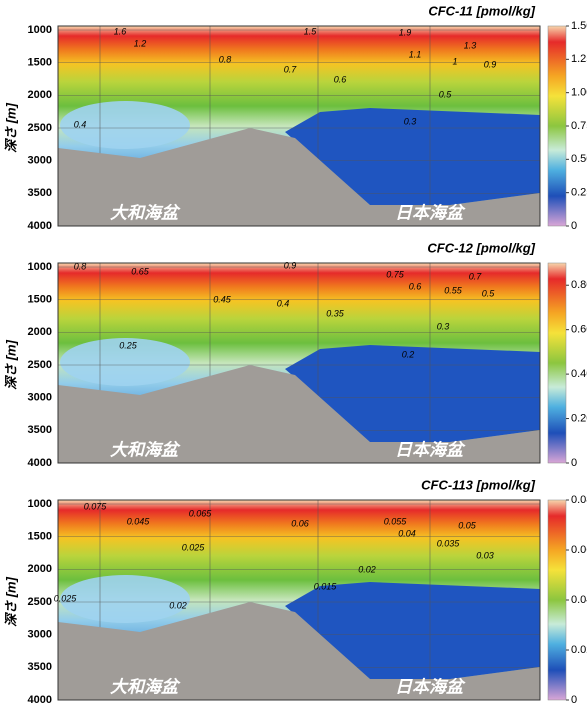 This screenshot has height=714, width=587. I want to click on contour-label: 0.5, so click(446, 94).